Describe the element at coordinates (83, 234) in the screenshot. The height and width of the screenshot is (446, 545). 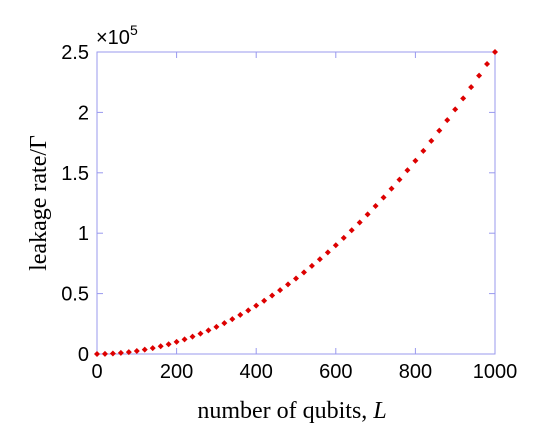
I see `y-tick-label: 1` at that location.